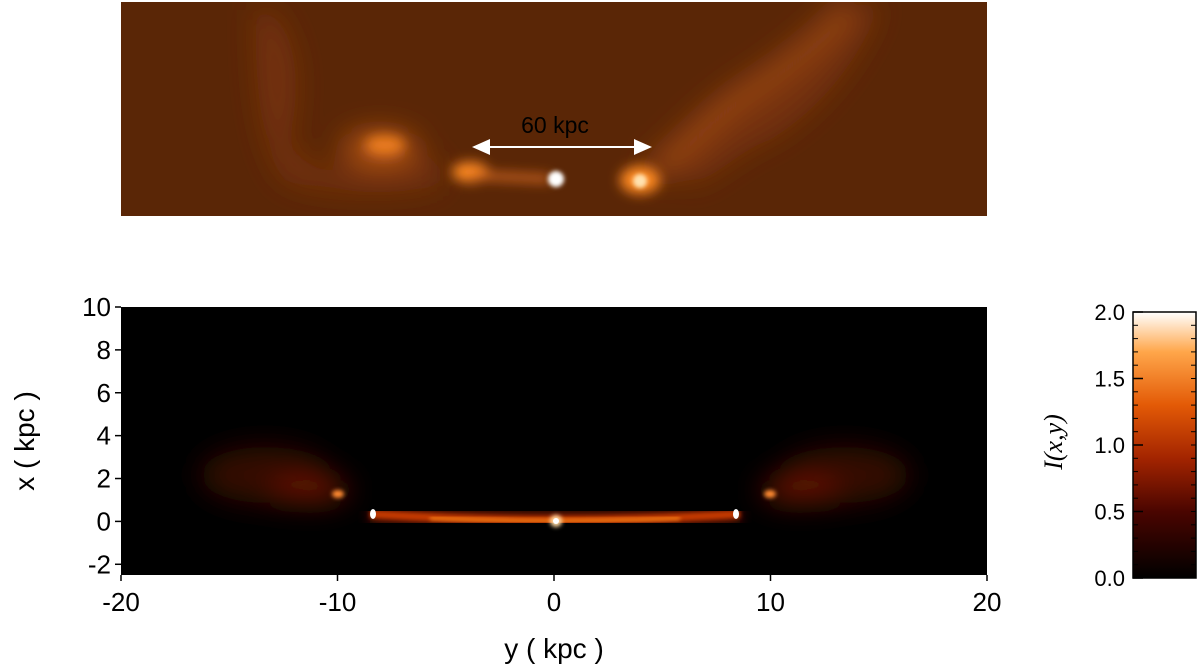 The height and width of the screenshot is (666, 1200). I want to click on y-tick-label: 4, so click(104, 436).